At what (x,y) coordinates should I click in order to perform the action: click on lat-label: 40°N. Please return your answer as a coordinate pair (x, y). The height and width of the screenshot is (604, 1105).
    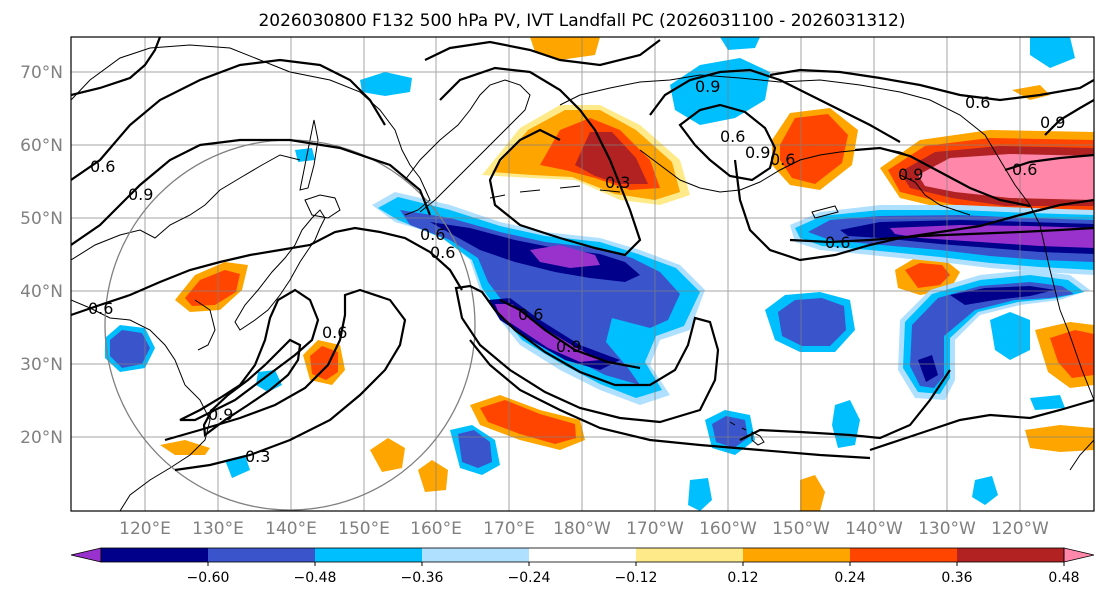
    Looking at the image, I should click on (41, 292).